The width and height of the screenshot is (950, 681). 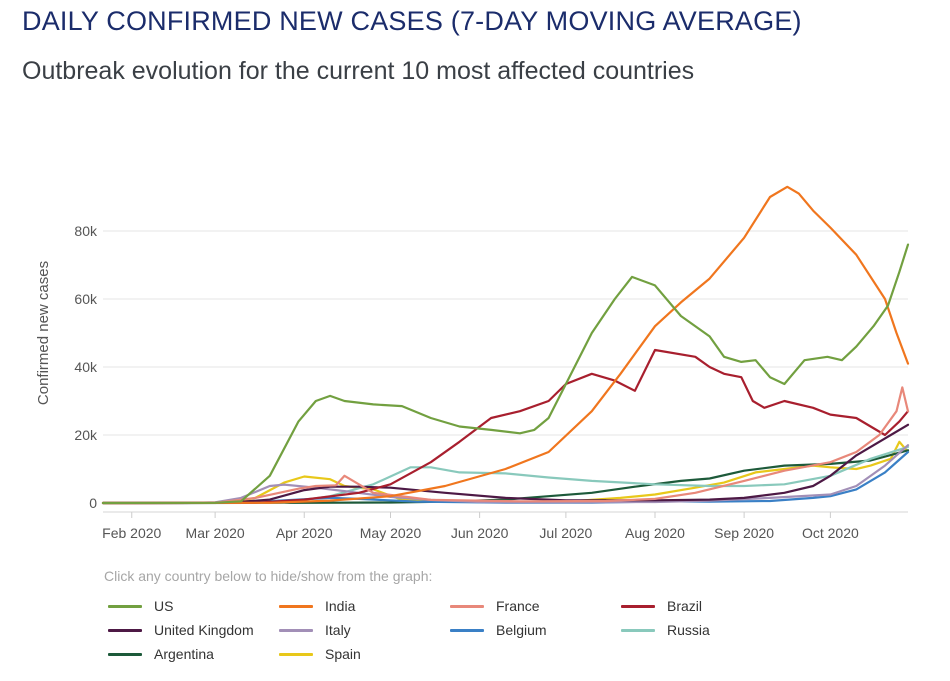 What do you see at coordinates (665, 630) in the screenshot?
I see `legend-item-russia: Russia` at bounding box center [665, 630].